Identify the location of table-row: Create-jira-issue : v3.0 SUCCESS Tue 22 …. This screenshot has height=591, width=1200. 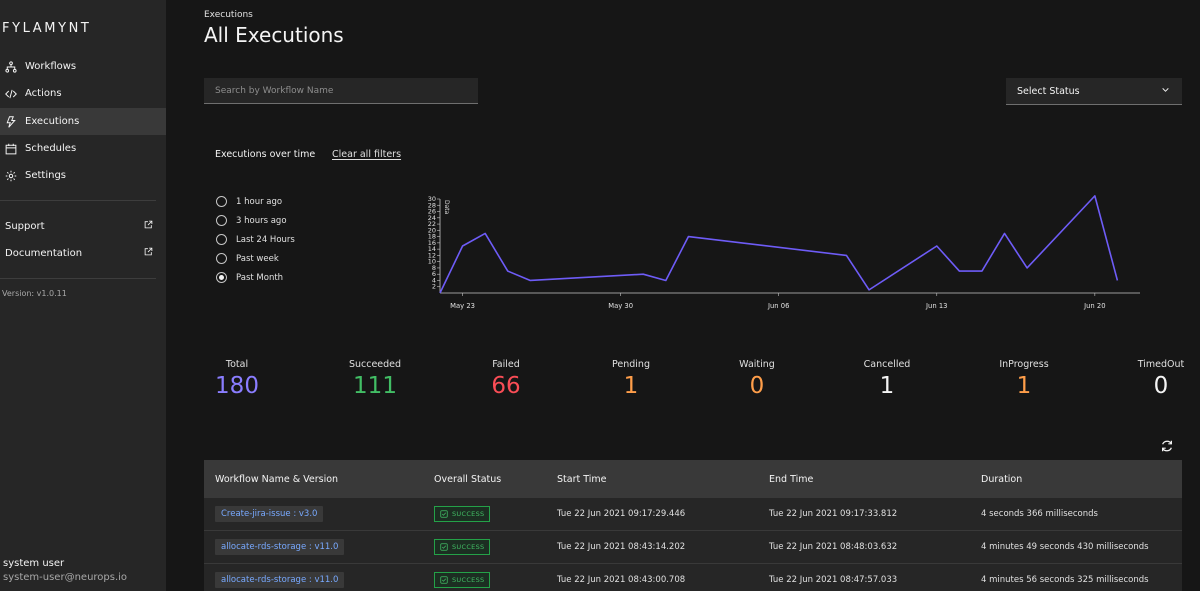
(693, 514).